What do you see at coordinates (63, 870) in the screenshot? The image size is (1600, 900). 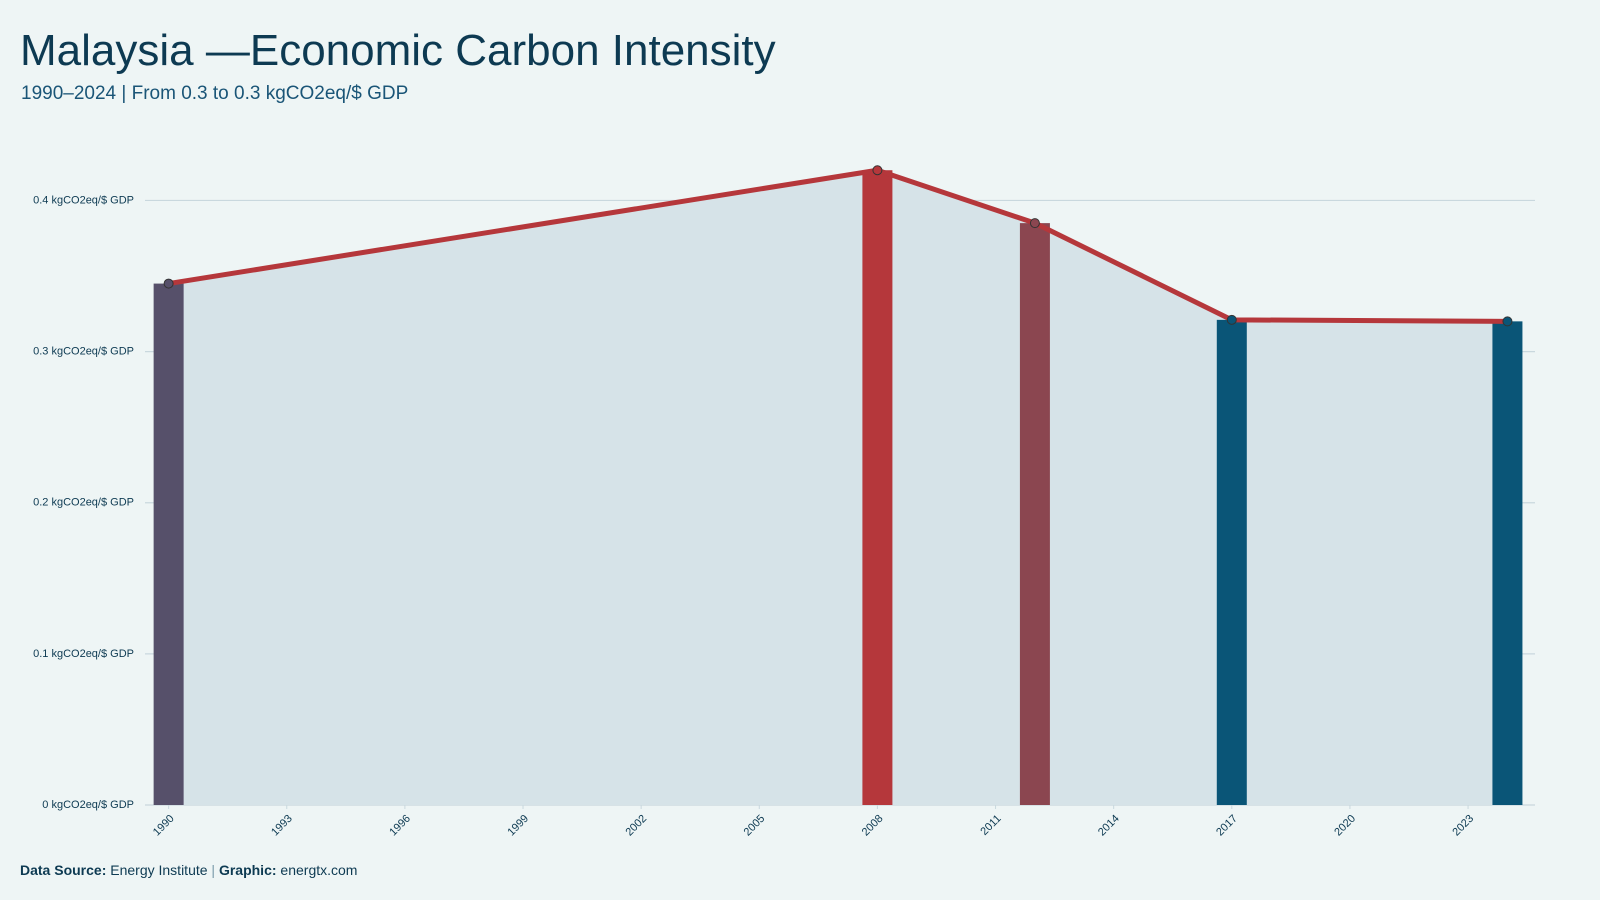 I see `source-label: Data Source:` at bounding box center [63, 870].